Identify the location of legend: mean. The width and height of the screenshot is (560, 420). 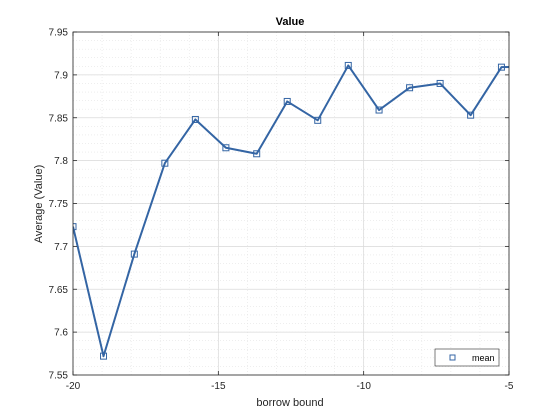
(467, 357).